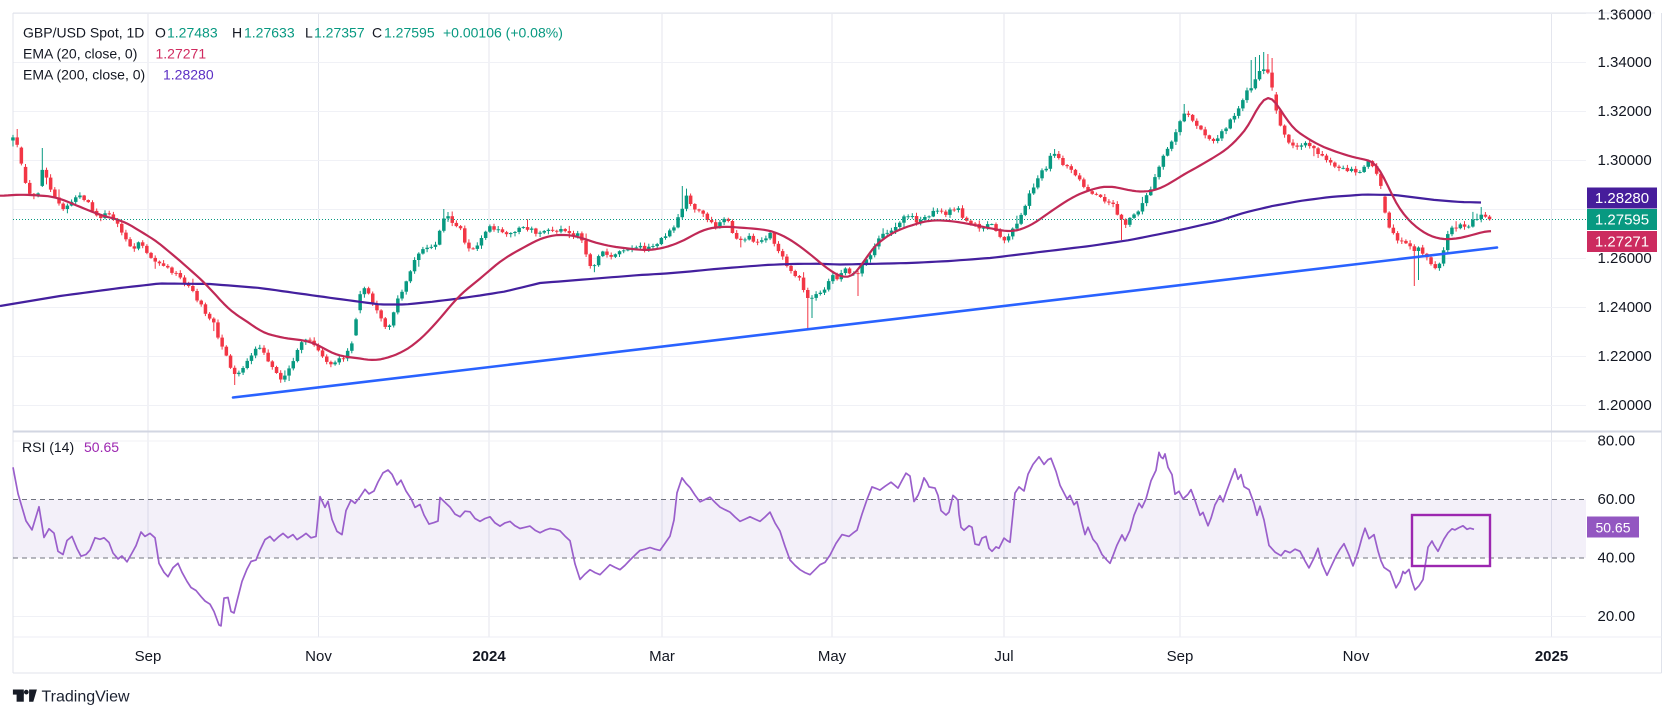  I want to click on svg-text:RSI (14)50.65: RSI (14) 50.65, so click(70, 447).